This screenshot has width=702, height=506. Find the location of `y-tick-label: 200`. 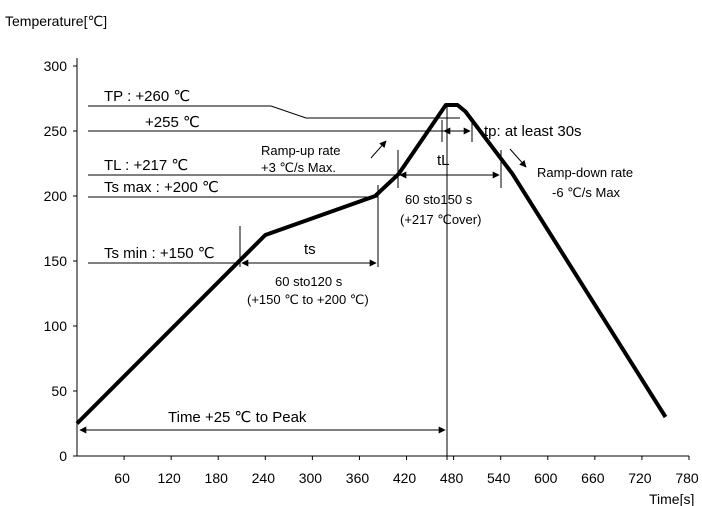

y-tick-label: 200 is located at coordinates (56, 196).